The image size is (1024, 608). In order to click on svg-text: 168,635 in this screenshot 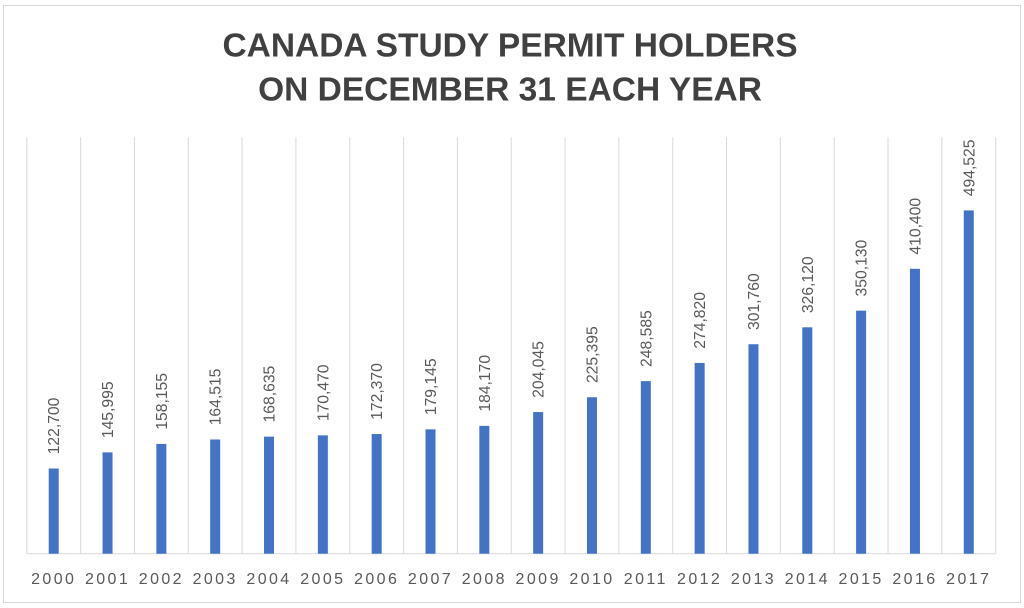, I will do `click(270, 393)`.